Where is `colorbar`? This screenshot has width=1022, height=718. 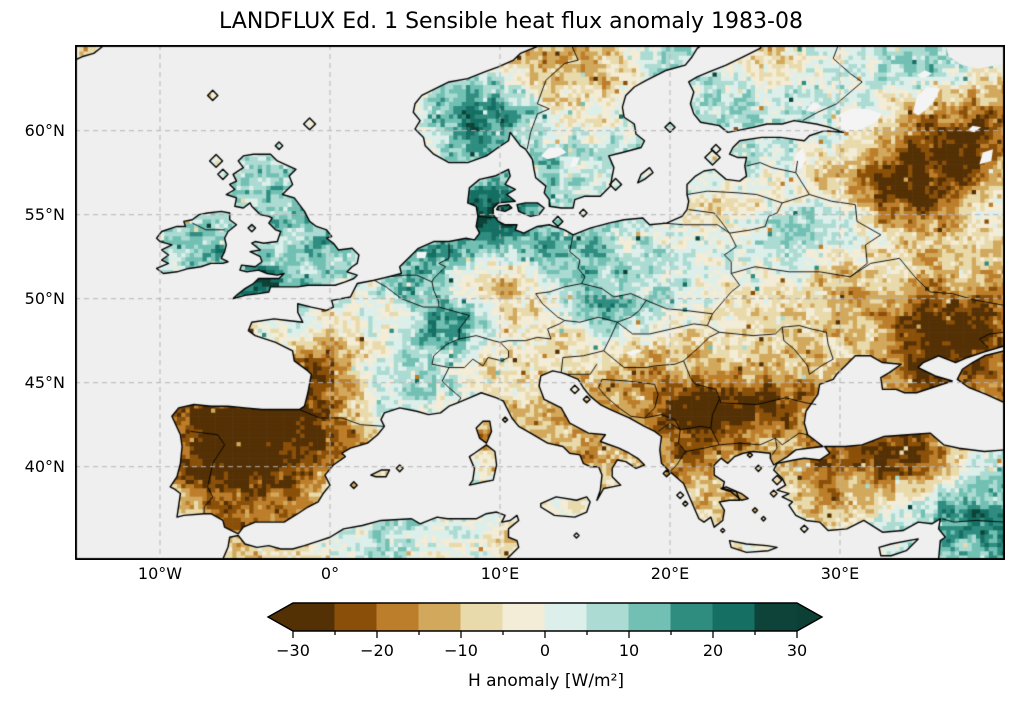 colorbar is located at coordinates (545, 620).